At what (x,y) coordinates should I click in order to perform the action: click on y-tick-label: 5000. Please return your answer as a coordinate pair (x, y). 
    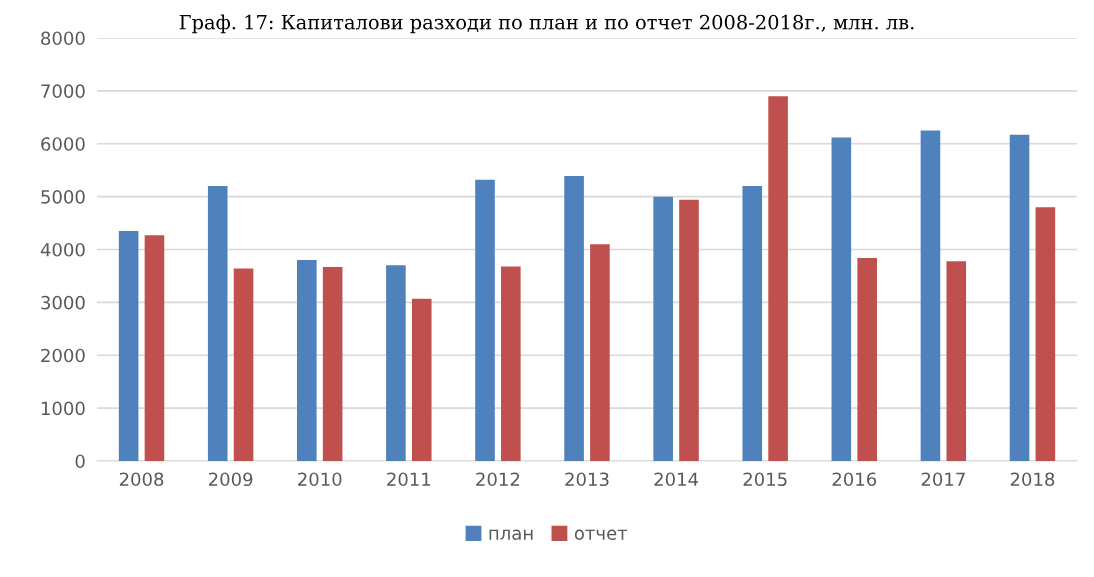
    Looking at the image, I should click on (63, 197).